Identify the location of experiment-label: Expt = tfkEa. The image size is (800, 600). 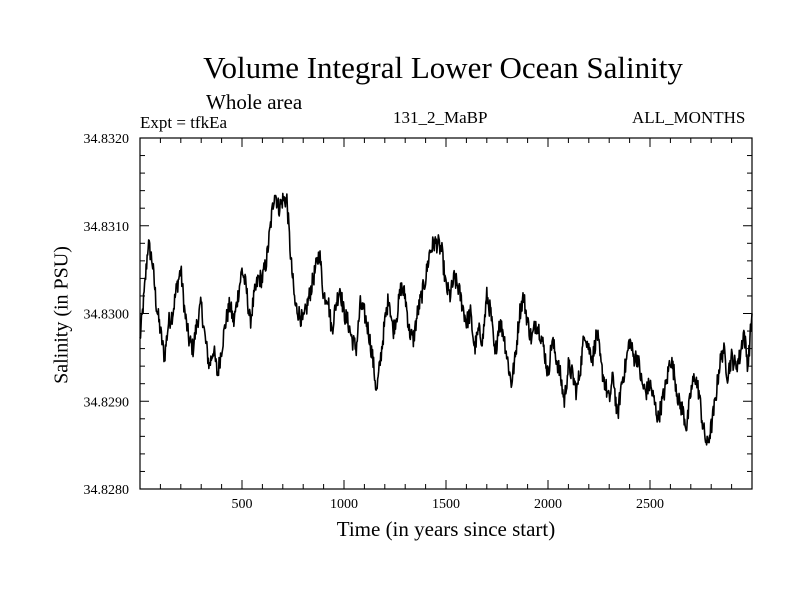
(184, 122).